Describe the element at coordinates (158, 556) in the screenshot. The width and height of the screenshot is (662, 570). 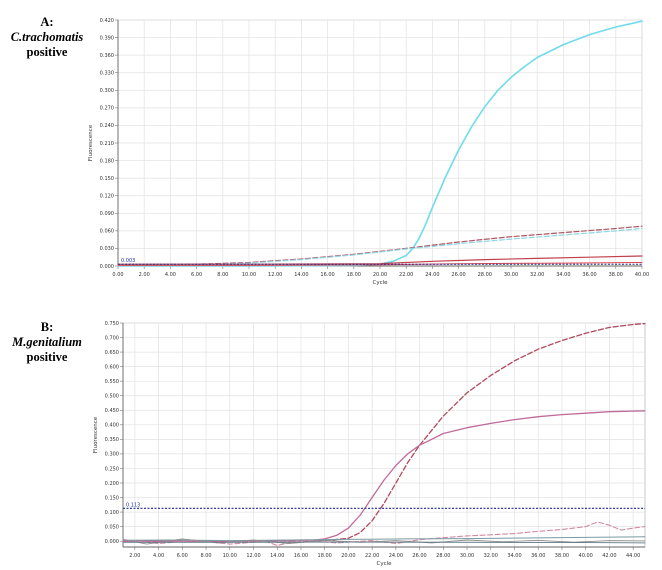
I see `chart-b-x-tick-label: 4.00` at that location.